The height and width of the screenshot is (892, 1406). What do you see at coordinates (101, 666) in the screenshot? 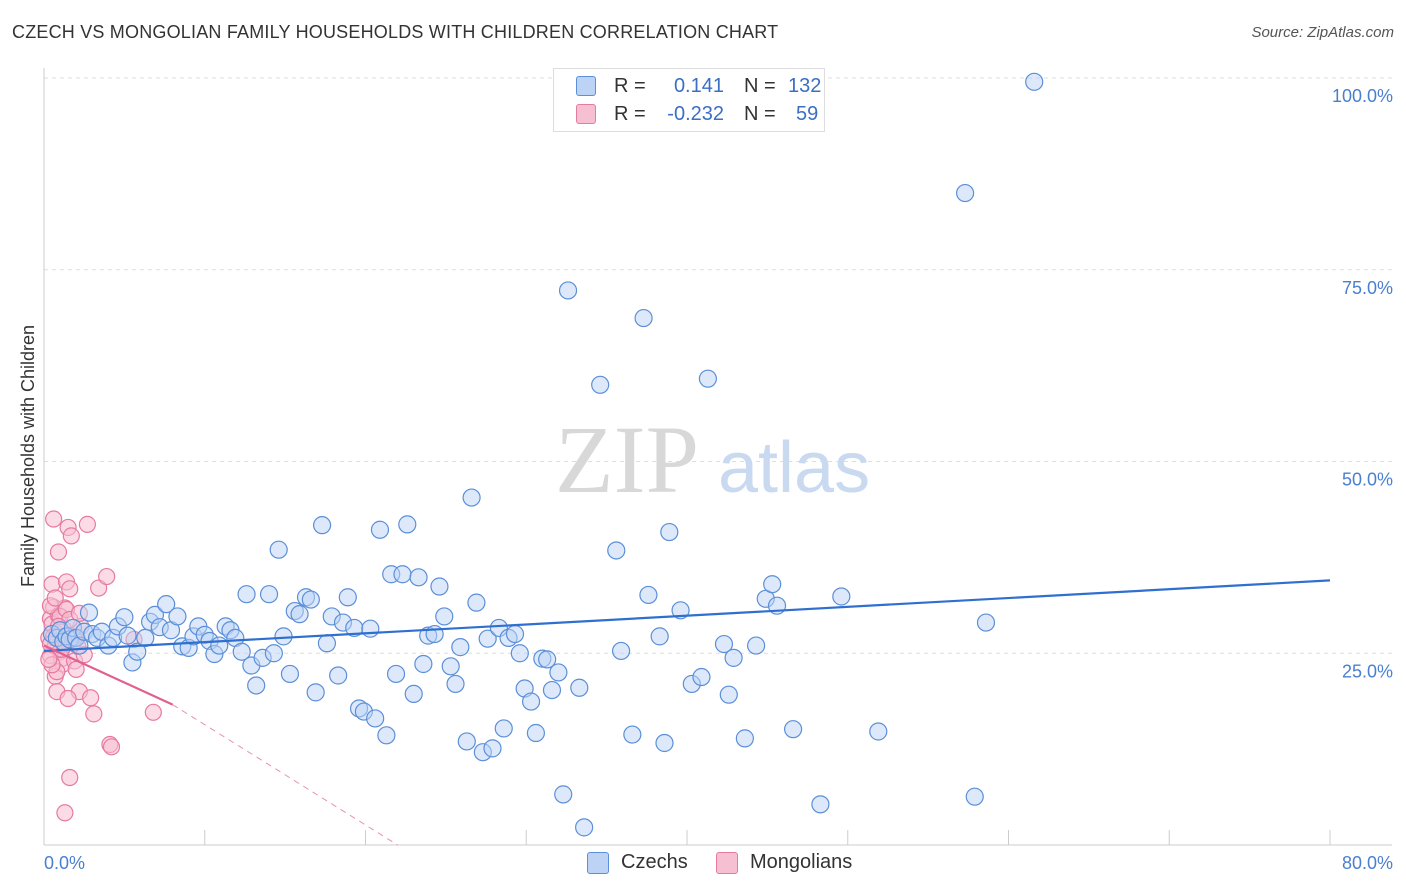
I see `mongolian-points` at bounding box center [101, 666].